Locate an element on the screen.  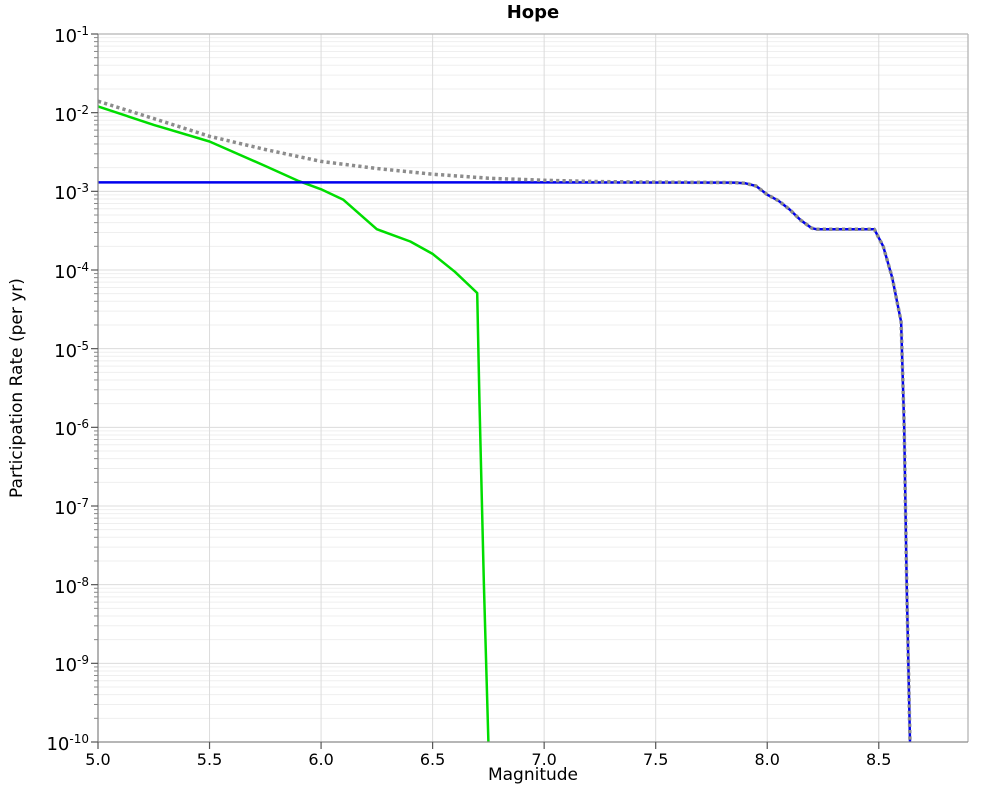
y-tick-label: 10⁻⁶ is located at coordinates (71, 429).